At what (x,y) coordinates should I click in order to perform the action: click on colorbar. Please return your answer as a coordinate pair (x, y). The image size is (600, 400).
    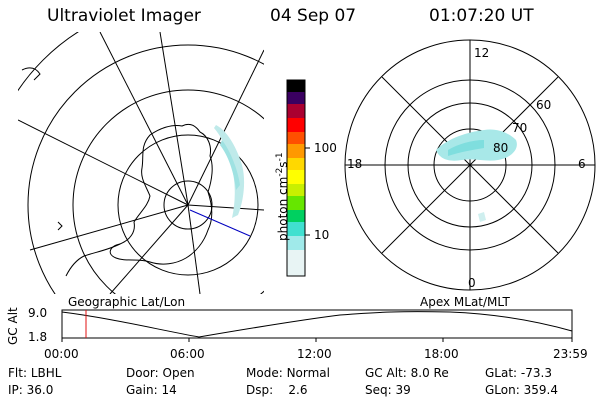
    Looking at the image, I should click on (298, 178).